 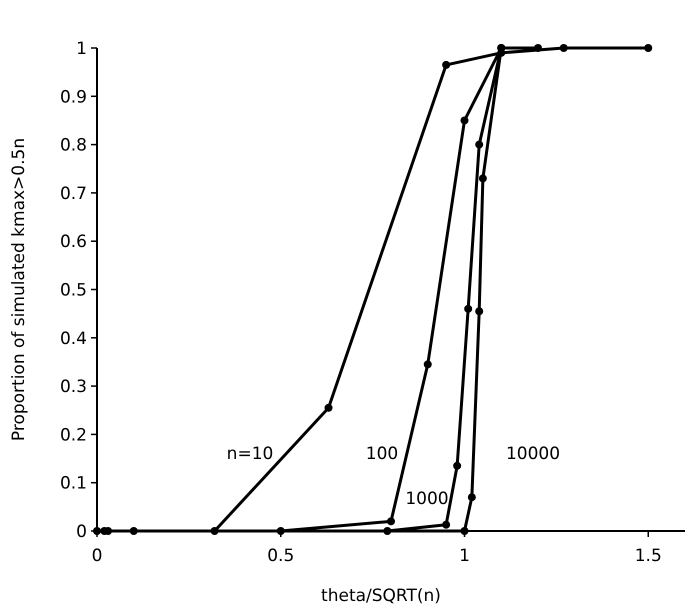 I want to click on x-tick-label: 1.5, so click(x=648, y=556).